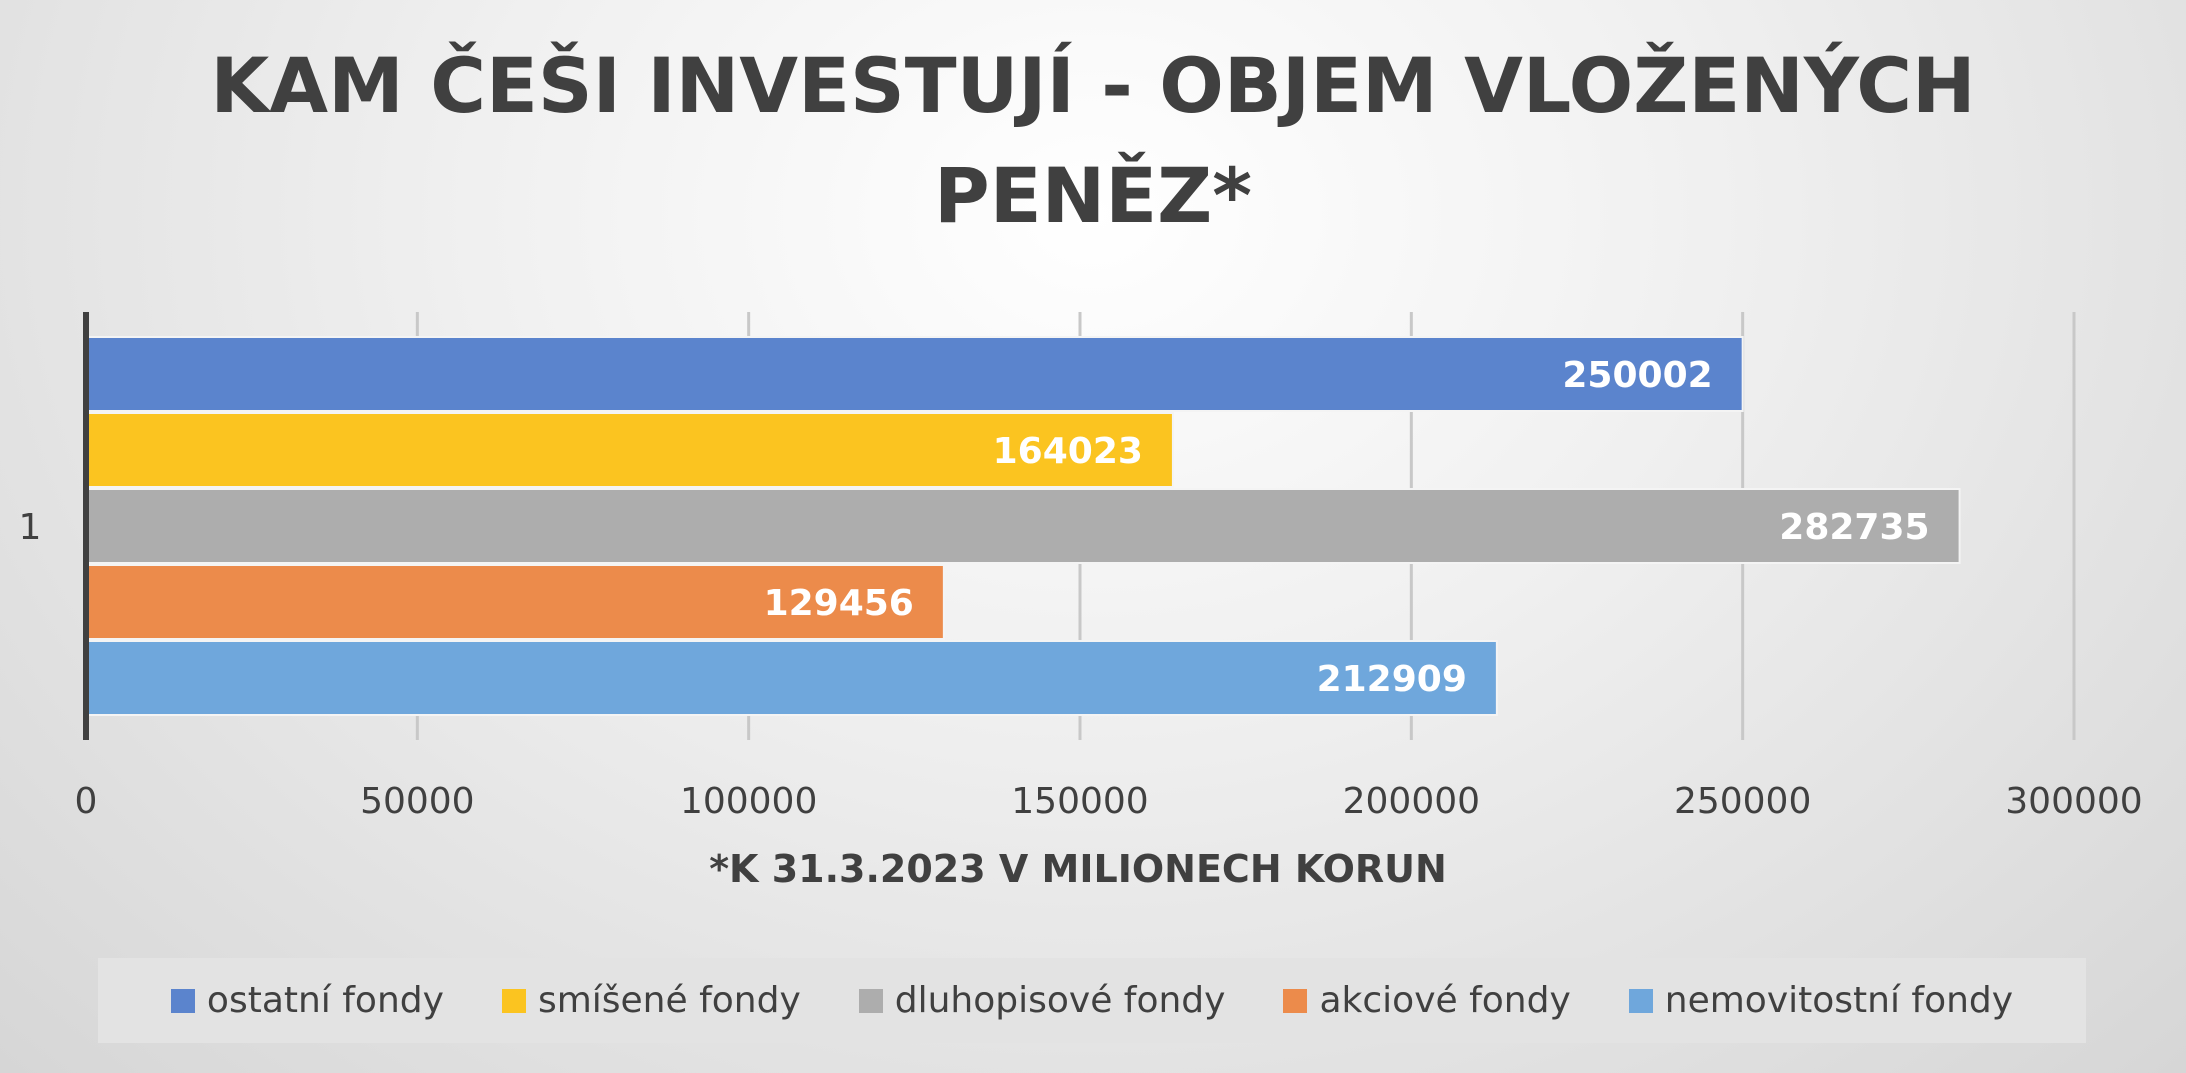 The image size is (2186, 1073). Describe the element at coordinates (669, 1000) in the screenshot. I see `legend-label: smíšené fondy` at that location.